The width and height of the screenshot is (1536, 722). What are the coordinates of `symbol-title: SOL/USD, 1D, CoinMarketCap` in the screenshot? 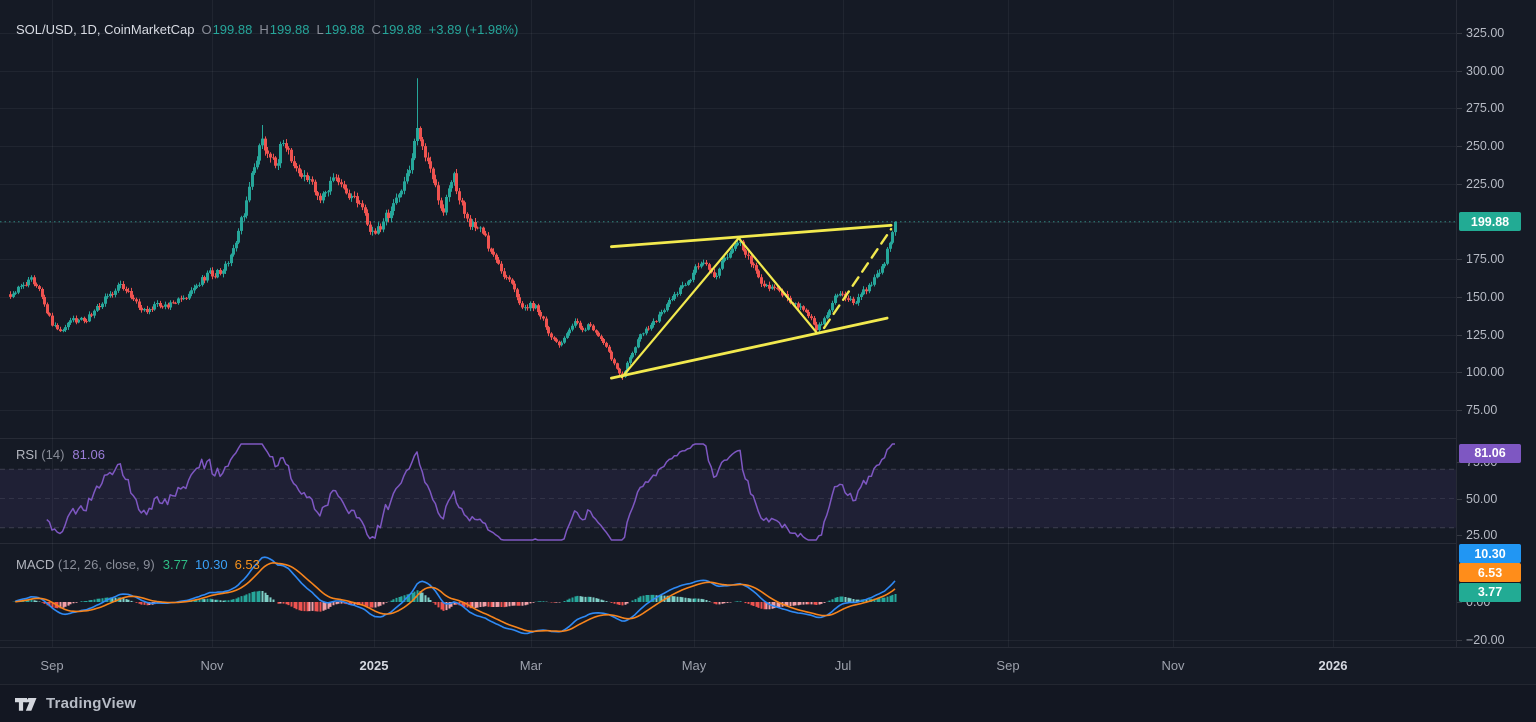 It's located at (105, 29).